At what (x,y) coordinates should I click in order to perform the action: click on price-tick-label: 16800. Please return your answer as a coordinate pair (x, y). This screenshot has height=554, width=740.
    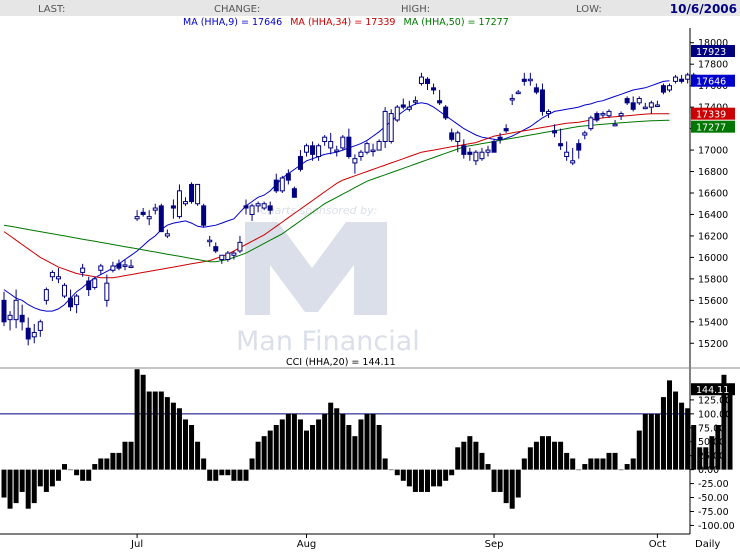
    Looking at the image, I should click on (713, 172).